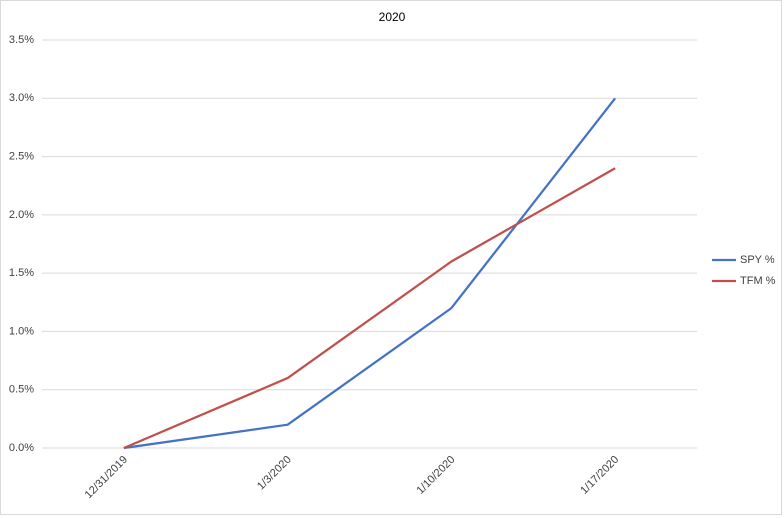 Image resolution: width=784 pixels, height=518 pixels. Describe the element at coordinates (21, 273) in the screenshot. I see `y-tick-label: 1.5%` at that location.